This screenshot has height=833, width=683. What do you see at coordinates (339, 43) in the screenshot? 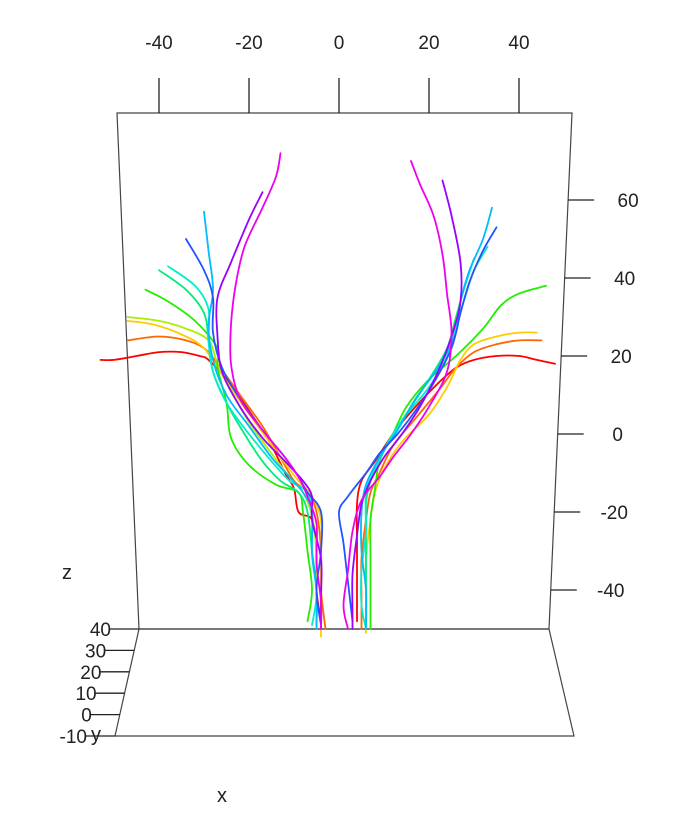
I see `x-tick-label-2: 0` at bounding box center [339, 43].